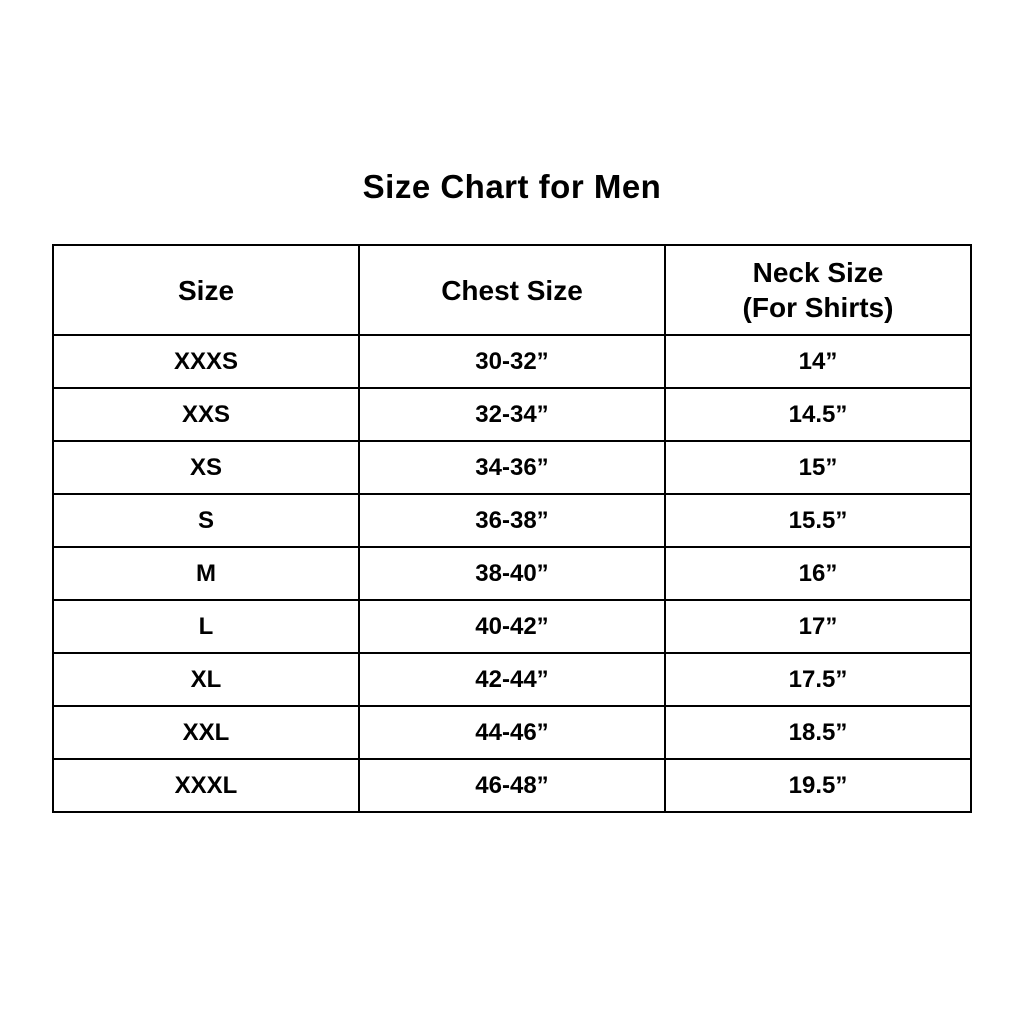  What do you see at coordinates (818, 290) in the screenshot?
I see `column-header-neck-size: Neck Size (For Shirts)` at bounding box center [818, 290].